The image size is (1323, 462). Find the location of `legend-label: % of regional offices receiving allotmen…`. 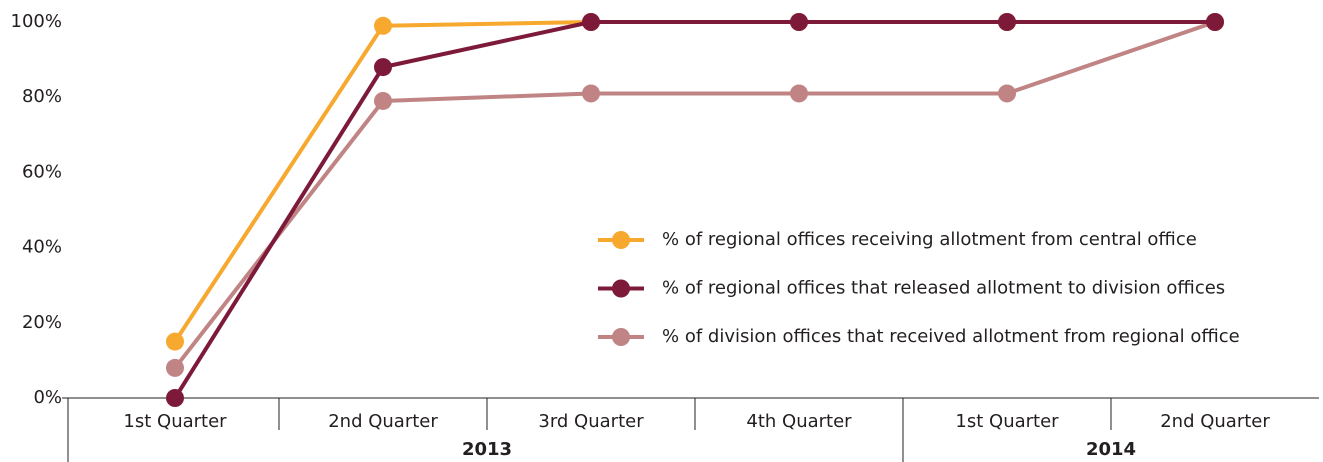

legend-label: % of regional offices receiving allotmen… is located at coordinates (929, 239).